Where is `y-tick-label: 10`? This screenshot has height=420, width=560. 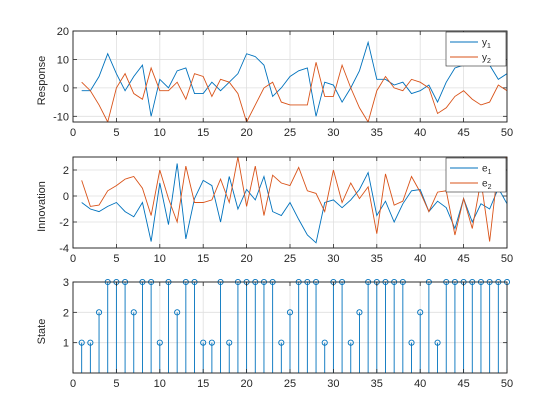
y-tick-label: 10 is located at coordinates (63, 60).